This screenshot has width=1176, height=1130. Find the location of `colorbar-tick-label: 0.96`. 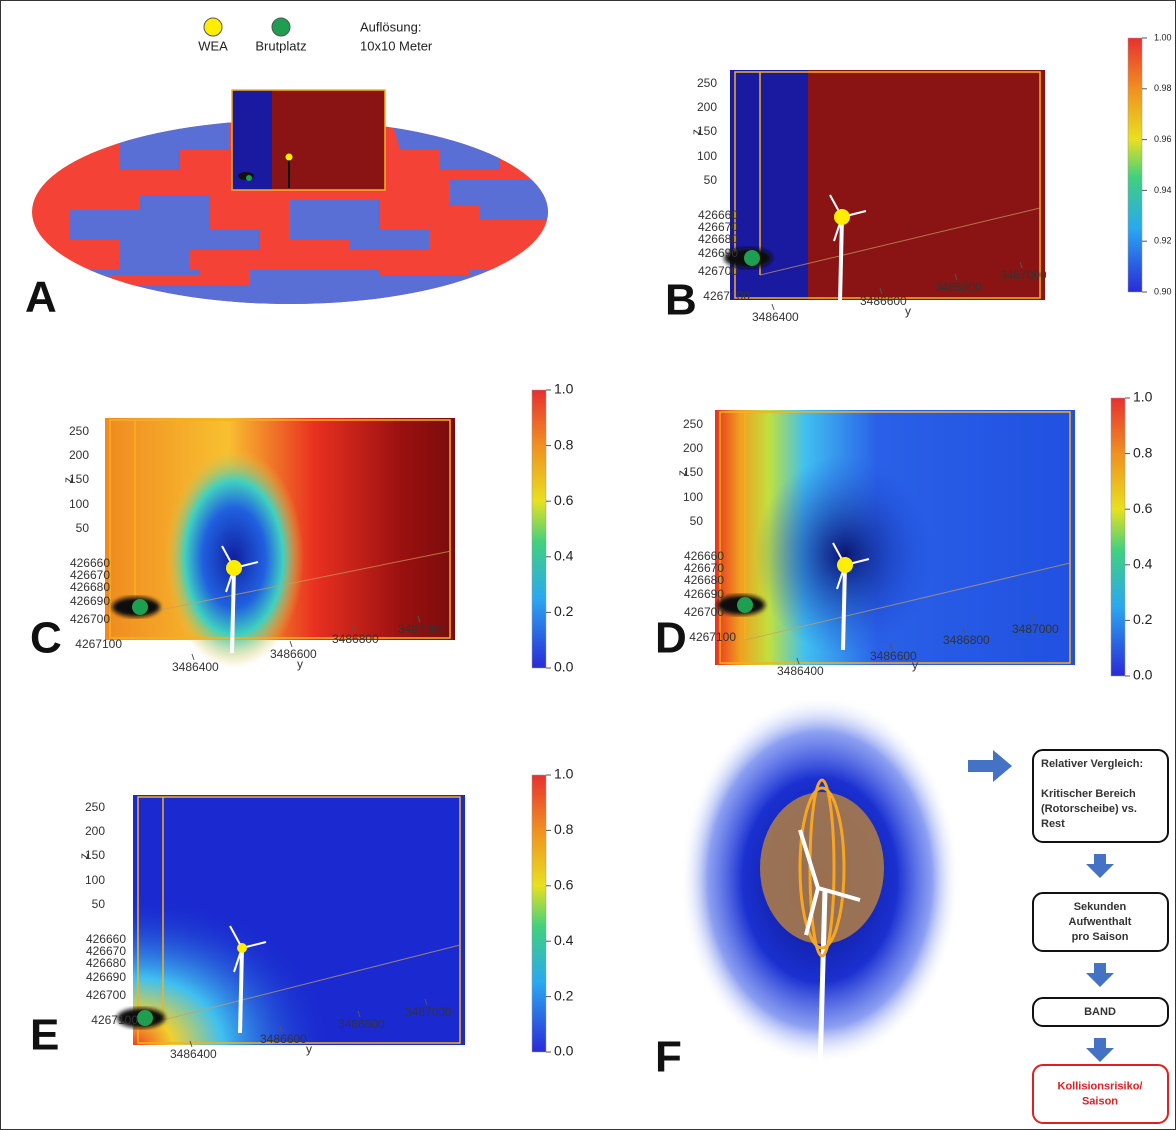

colorbar-tick-label: 0.96 is located at coordinates (1163, 139).